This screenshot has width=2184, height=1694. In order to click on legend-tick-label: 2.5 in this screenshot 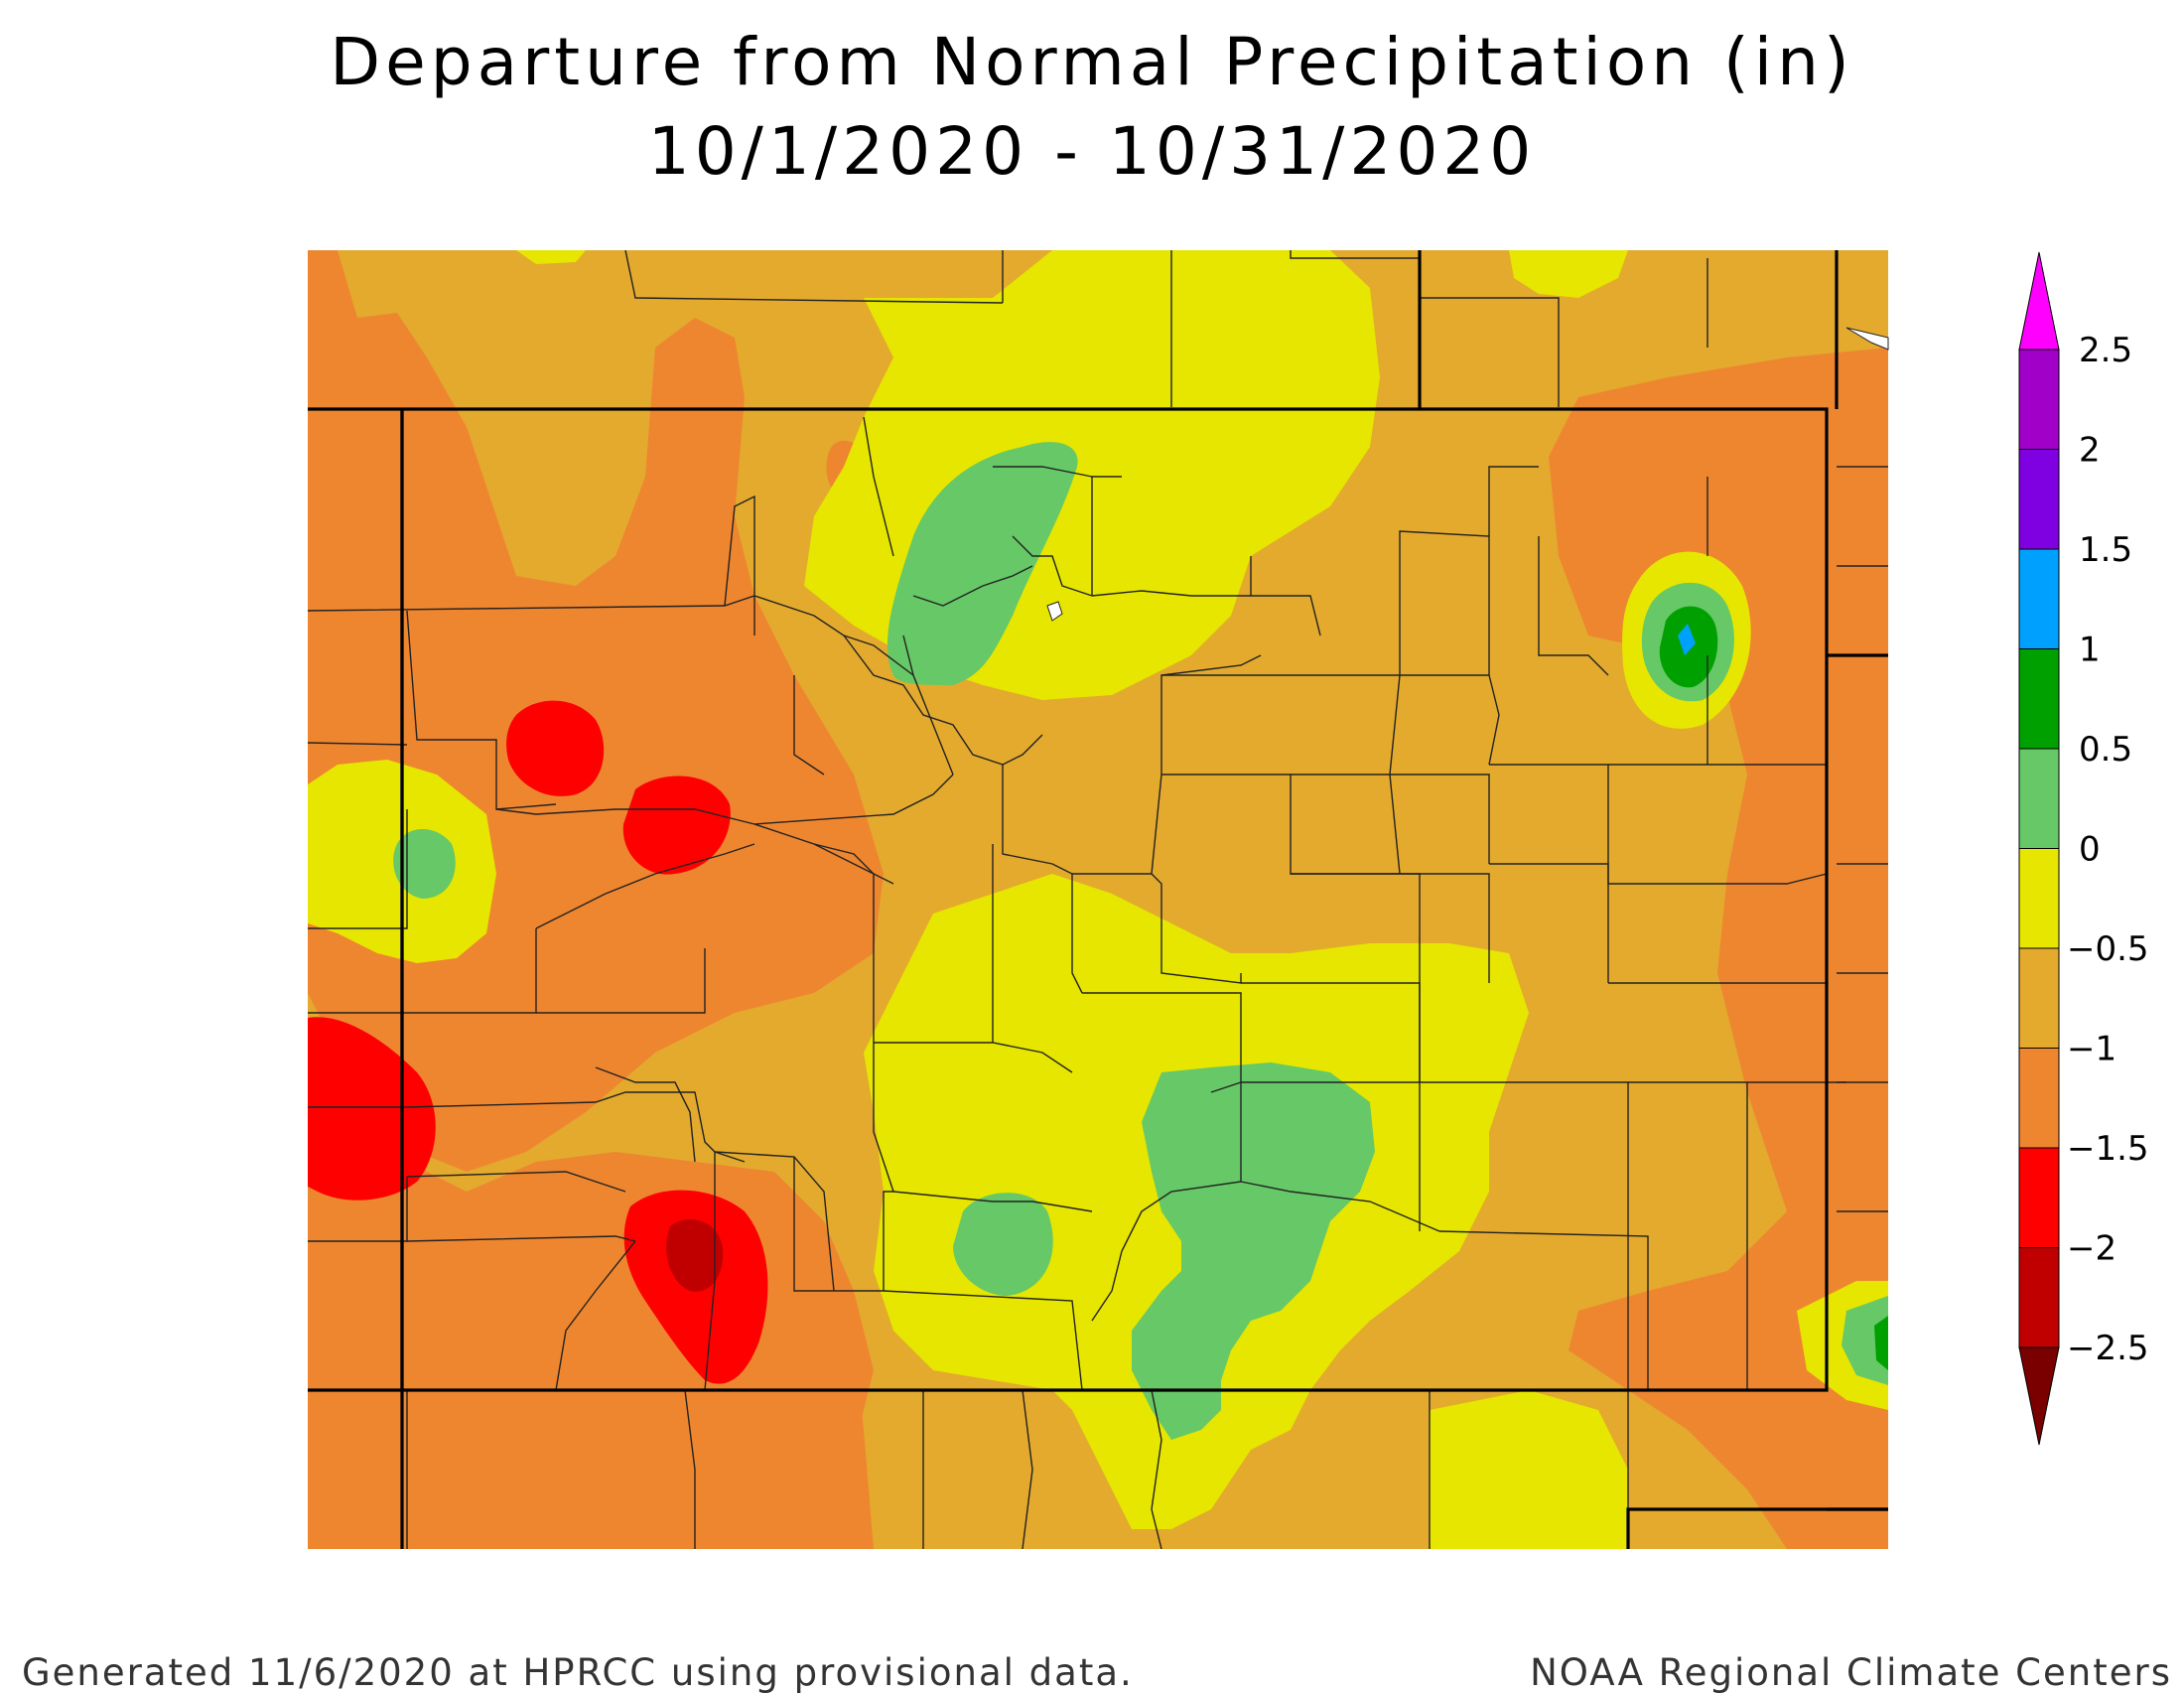, I will do `click(2105, 351)`.